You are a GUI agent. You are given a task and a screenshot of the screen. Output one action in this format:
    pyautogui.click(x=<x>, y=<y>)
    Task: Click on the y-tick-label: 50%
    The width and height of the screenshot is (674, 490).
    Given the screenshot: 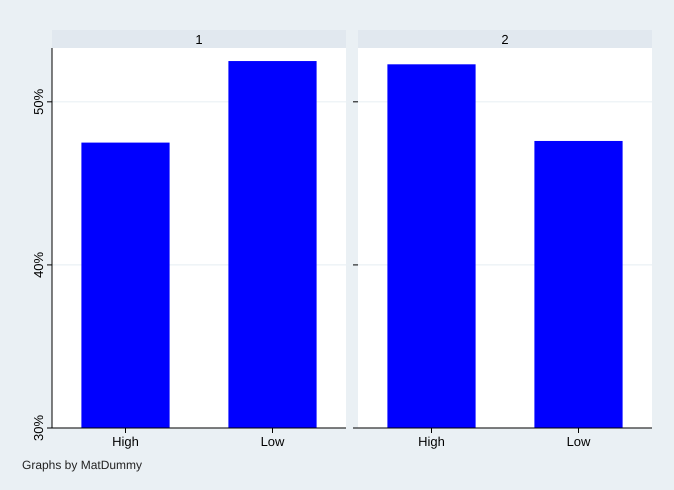 What is the action you would take?
    pyautogui.click(x=38, y=101)
    